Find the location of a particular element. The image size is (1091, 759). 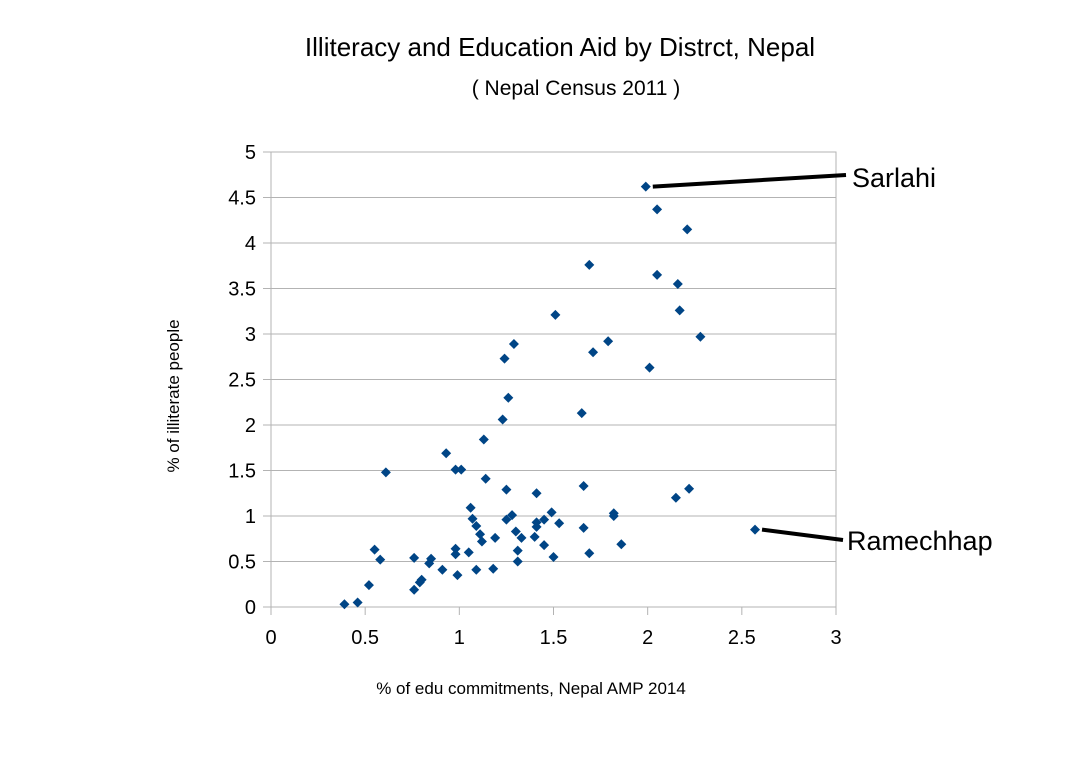

y-tick-label: 1 is located at coordinates (250, 517).